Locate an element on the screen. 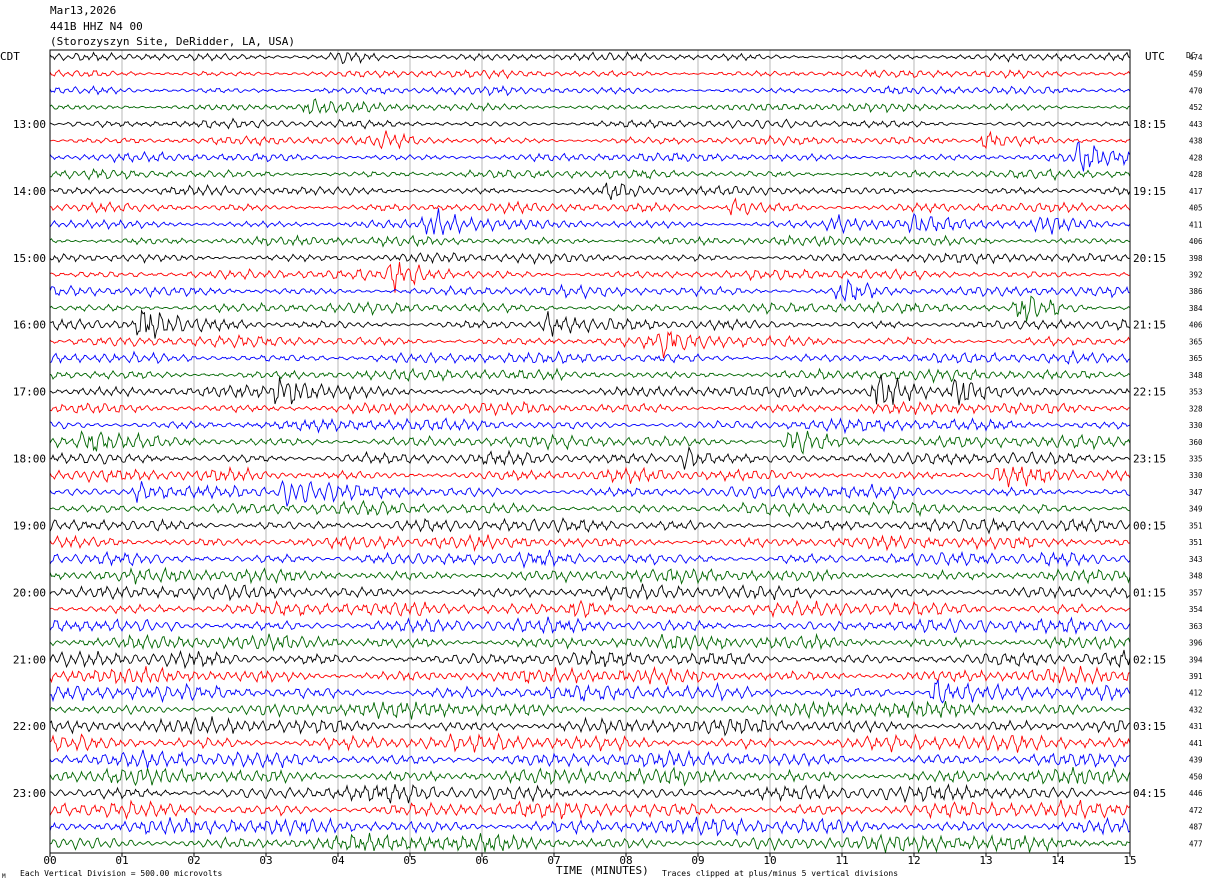  dc-value-label: 411 is located at coordinates (1196, 224).